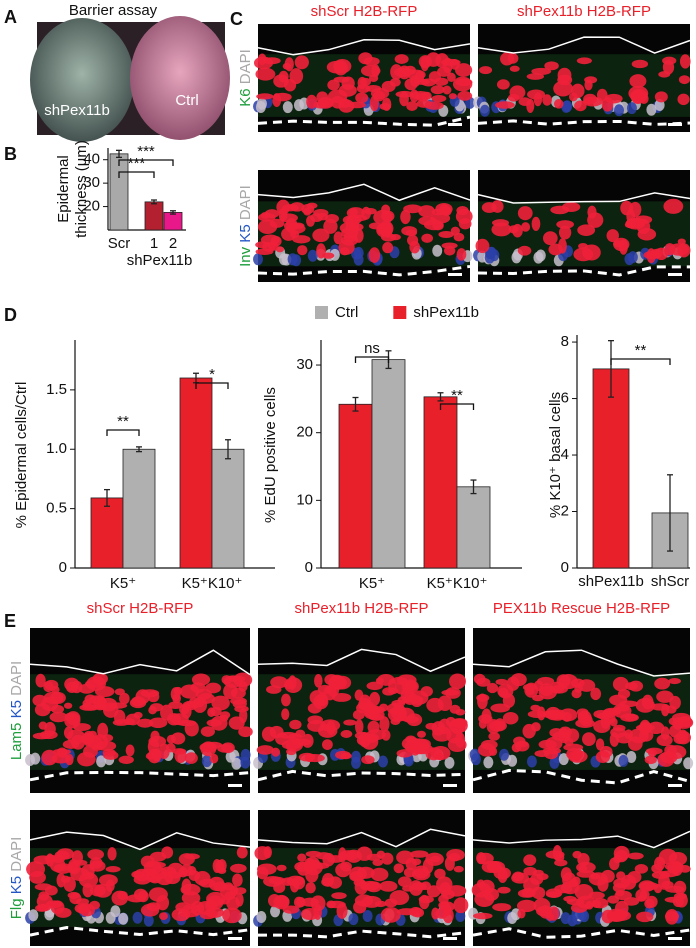  Describe the element at coordinates (16, 908) in the screenshot. I see `stain-name: Flg` at that location.